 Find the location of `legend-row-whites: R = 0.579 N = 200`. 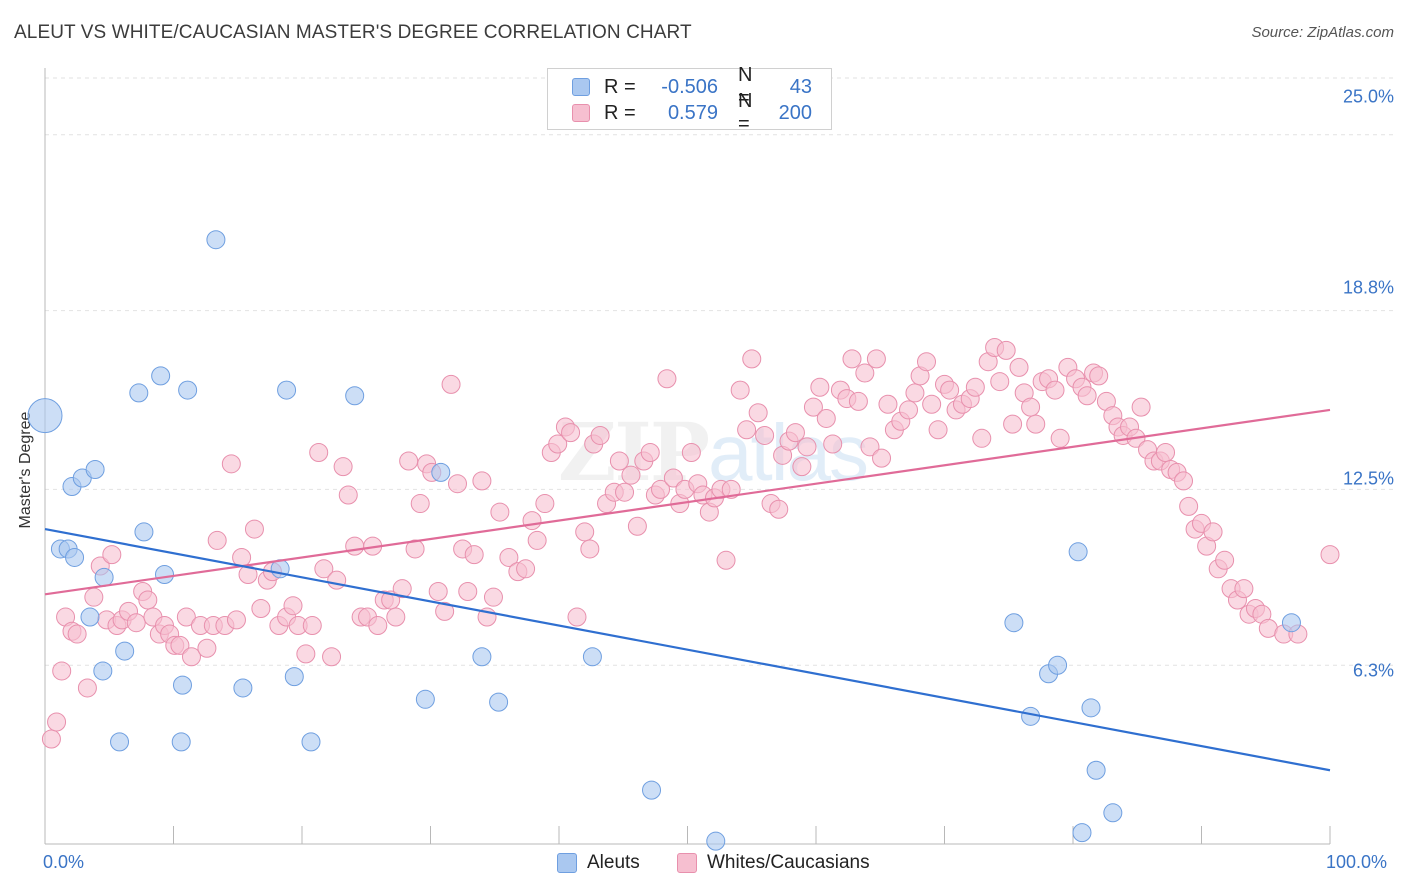

legend-row-whites: R = 0.579 N = 200 is located at coordinates (692, 112).